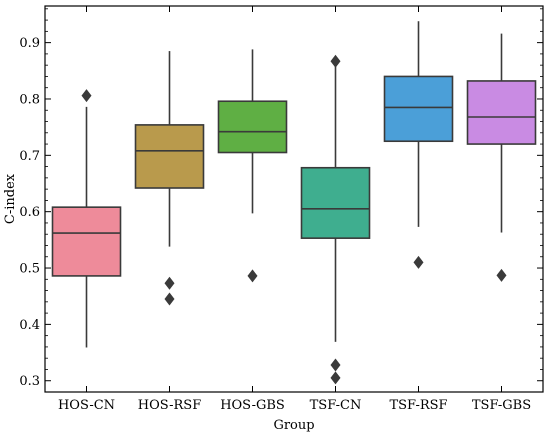  Describe the element at coordinates (29, 381) in the screenshot. I see `y-tick-label: 0.3` at that location.